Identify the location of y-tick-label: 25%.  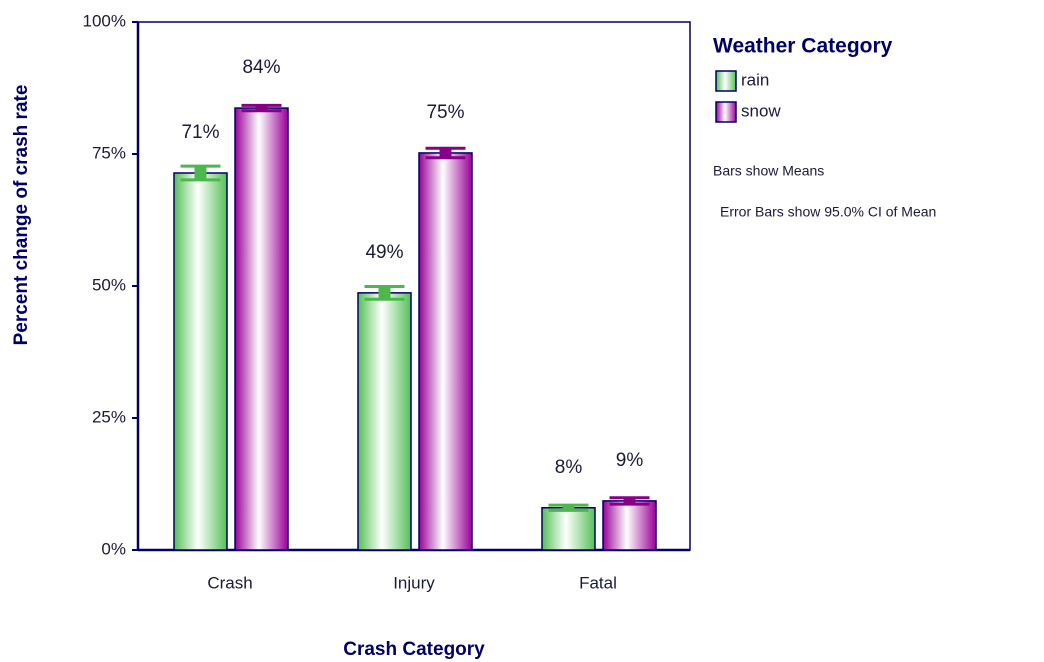
(109, 416).